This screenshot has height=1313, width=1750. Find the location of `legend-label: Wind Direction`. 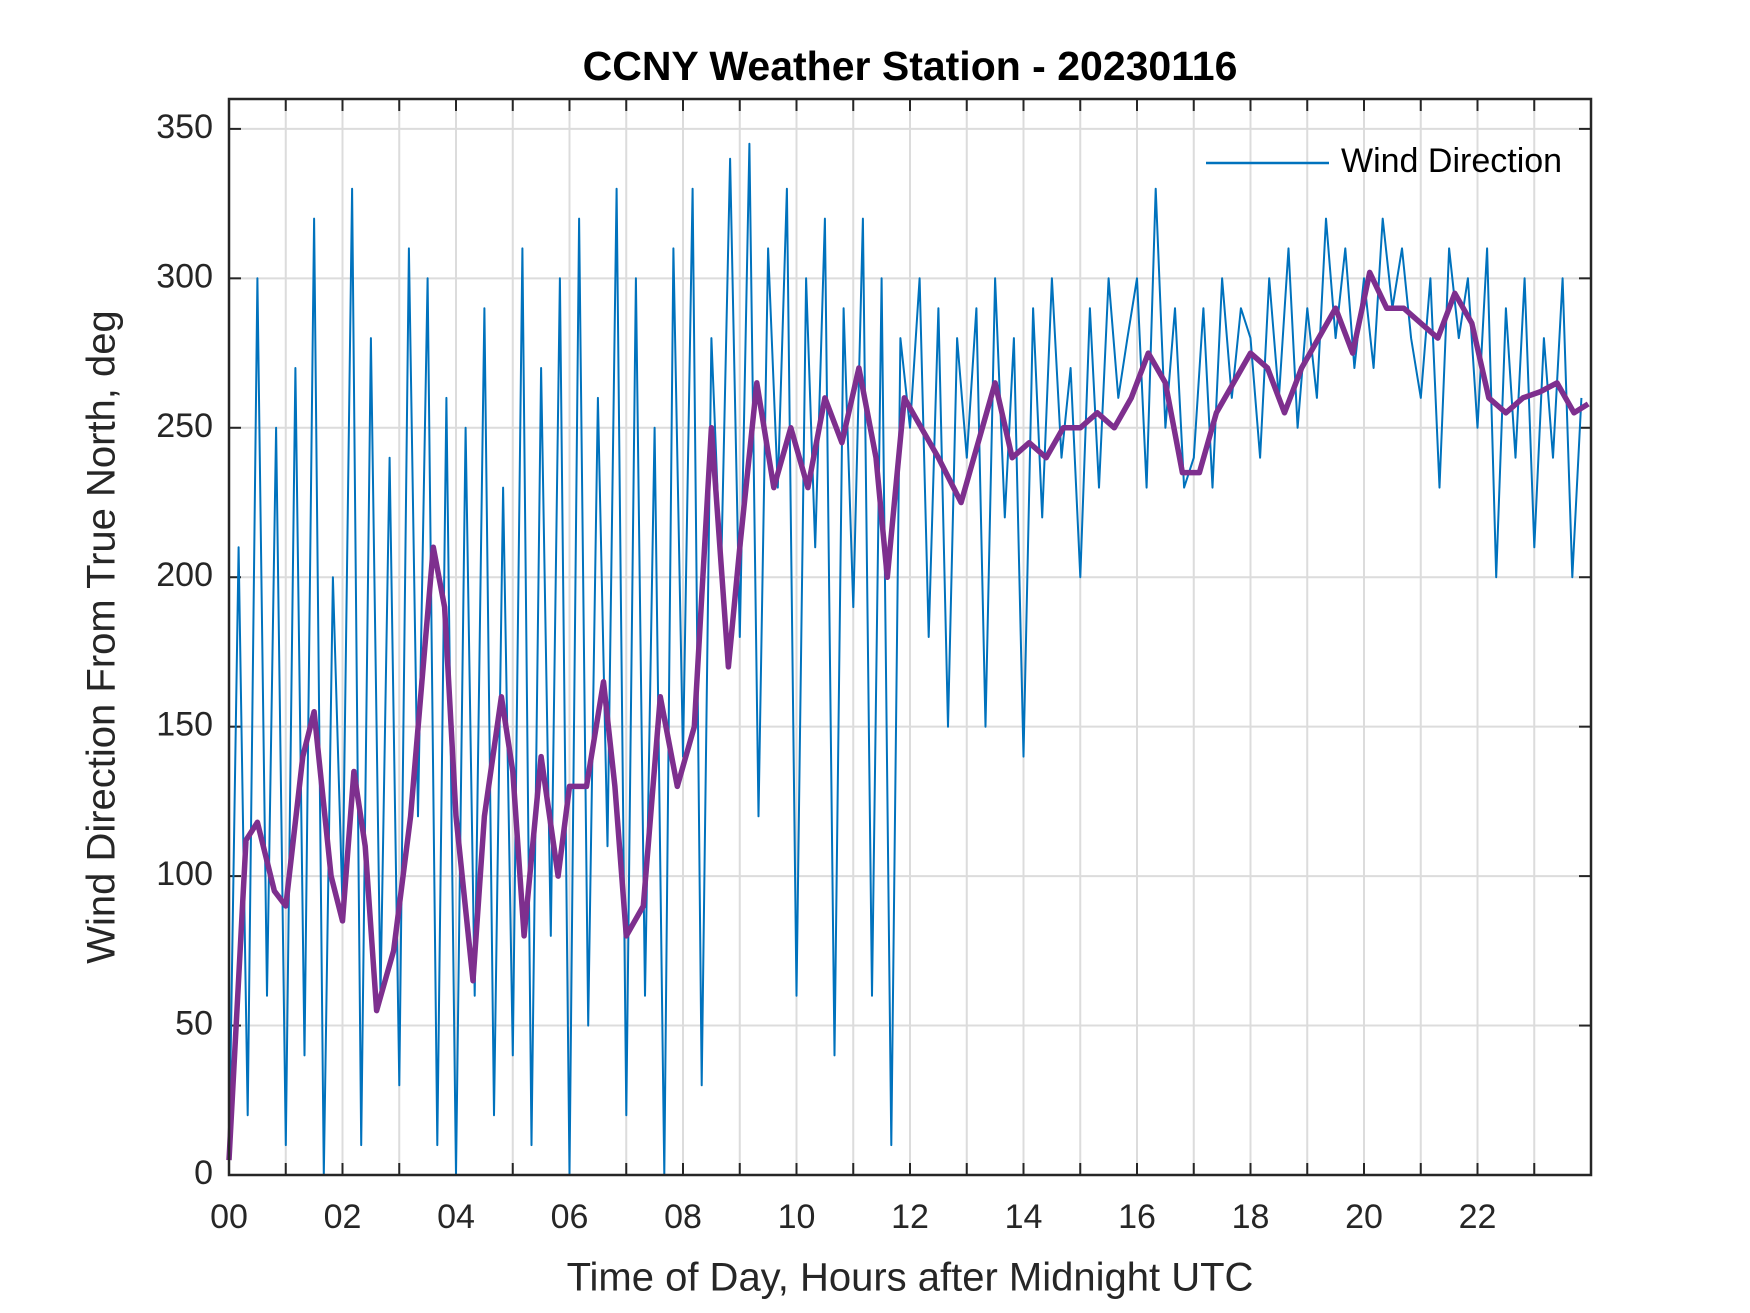

legend-label: Wind Direction is located at coordinates (1451, 161).